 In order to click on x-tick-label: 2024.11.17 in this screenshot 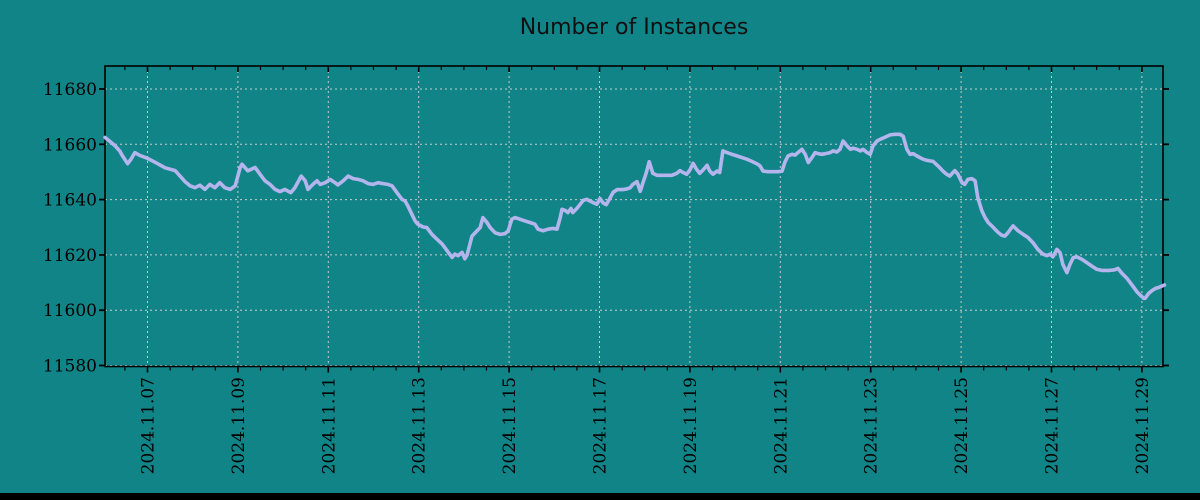, I will do `click(601, 425)`.